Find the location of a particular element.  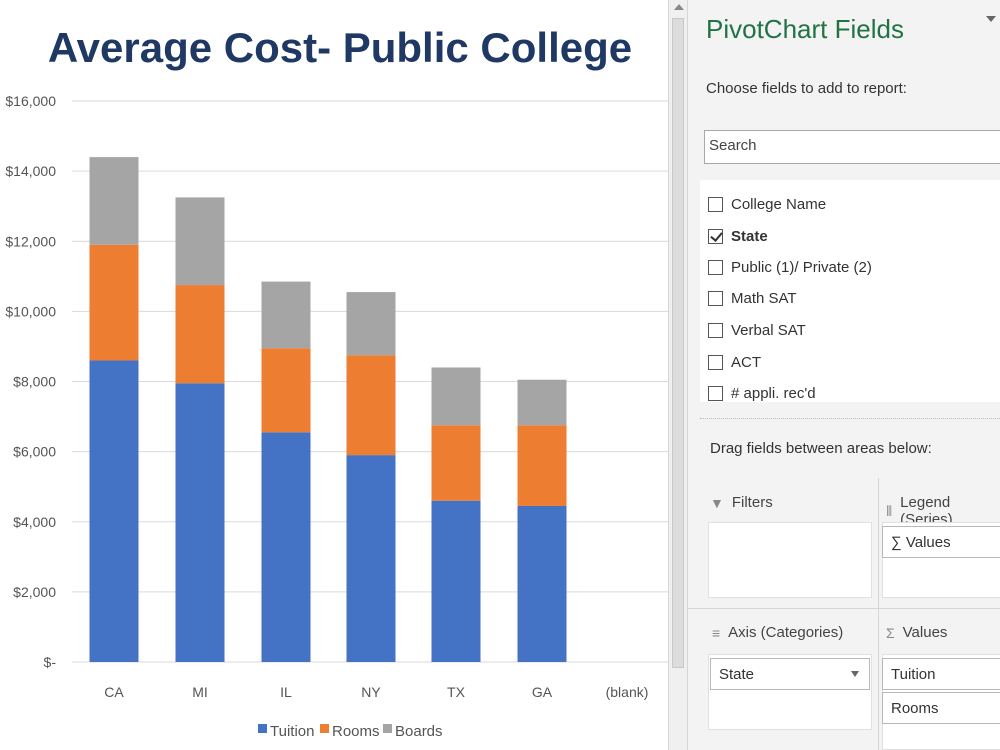

field-item-public-private: Public (1)/ Private (2) is located at coordinates (790, 267).